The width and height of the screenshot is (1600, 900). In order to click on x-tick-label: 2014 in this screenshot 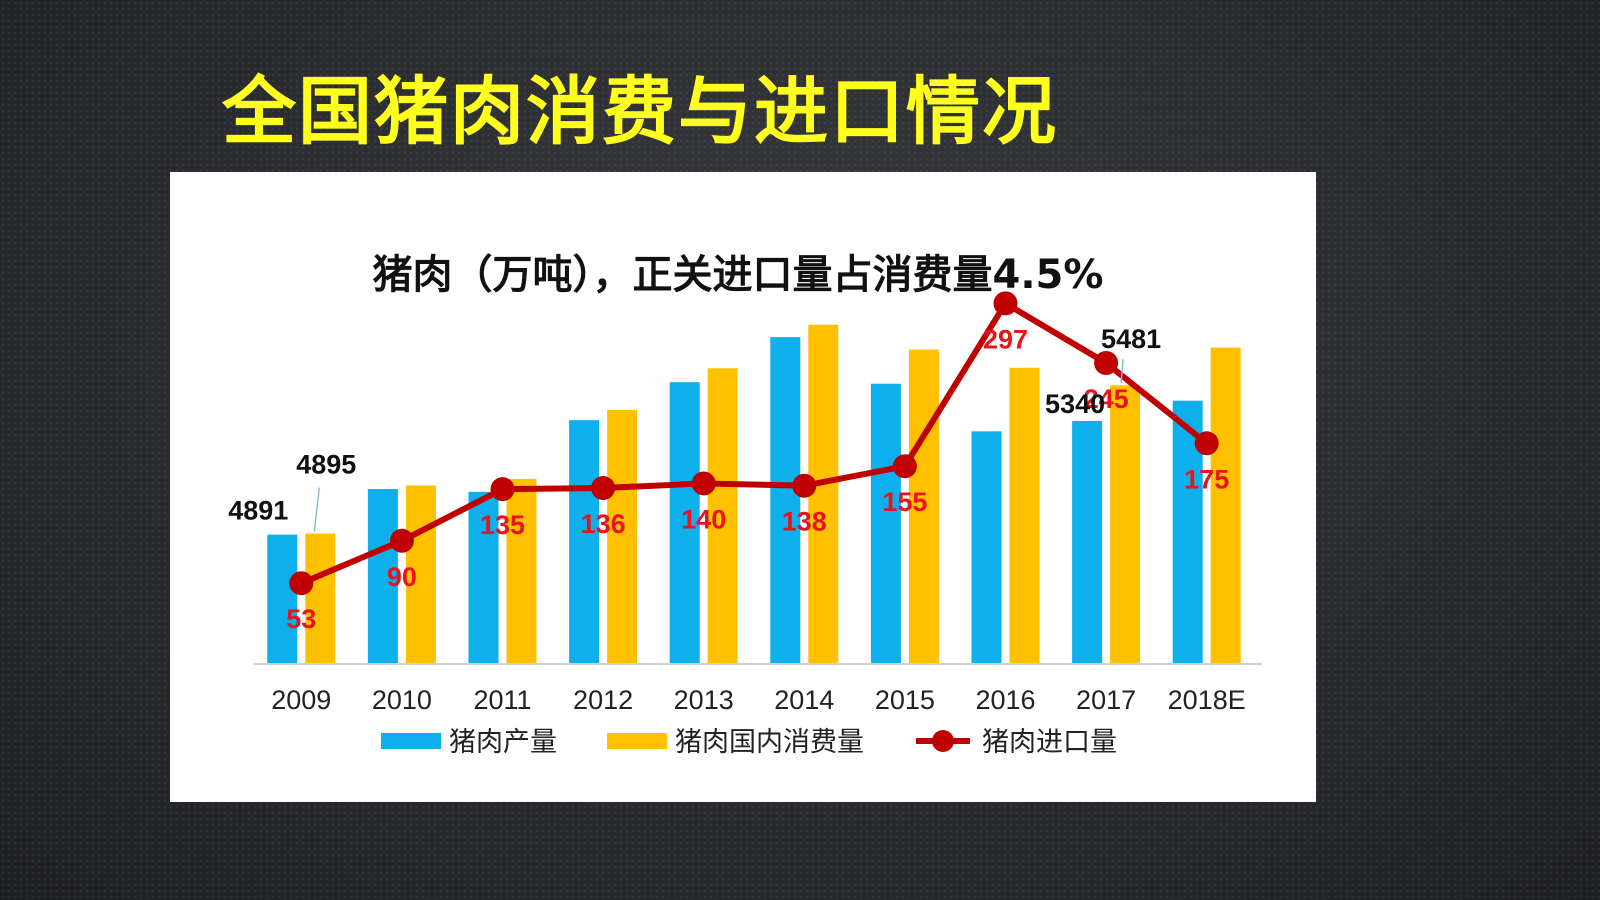, I will do `click(804, 700)`.